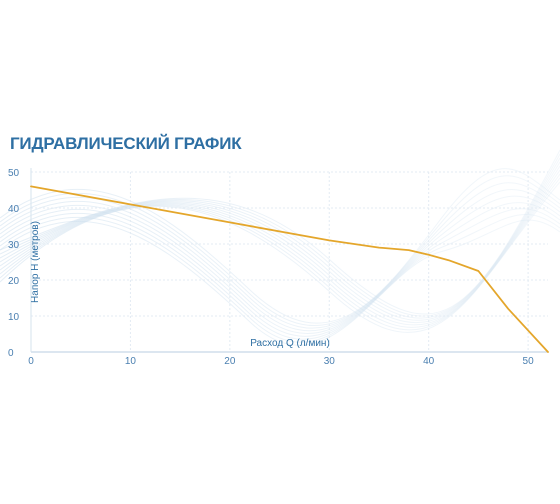 The image size is (560, 504). Describe the element at coordinates (281, 361) in the screenshot. I see `x-tick-labels: 0 10 20 30 40 50` at that location.